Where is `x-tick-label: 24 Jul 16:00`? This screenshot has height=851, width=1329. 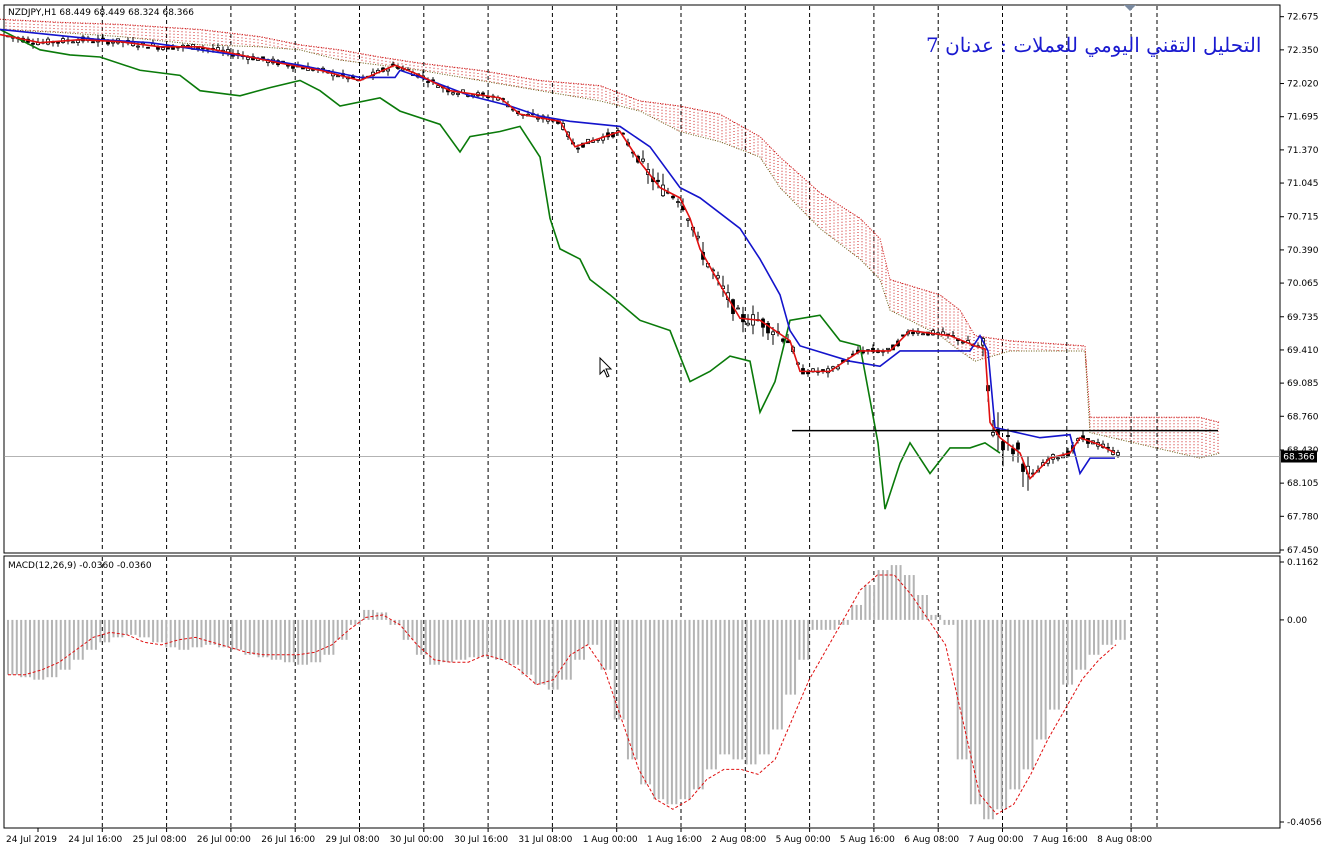 x-tick-label: 24 Jul 16:00 is located at coordinates (95, 840).